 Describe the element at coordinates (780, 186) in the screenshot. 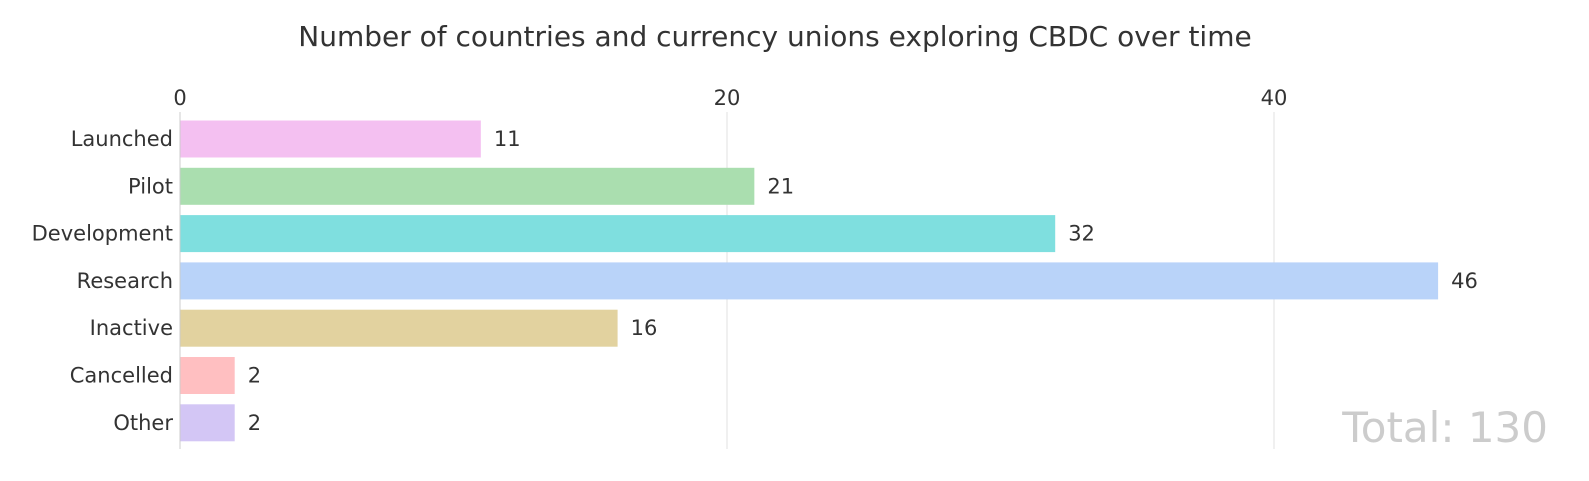

I see `data-label-pilot: 21` at that location.